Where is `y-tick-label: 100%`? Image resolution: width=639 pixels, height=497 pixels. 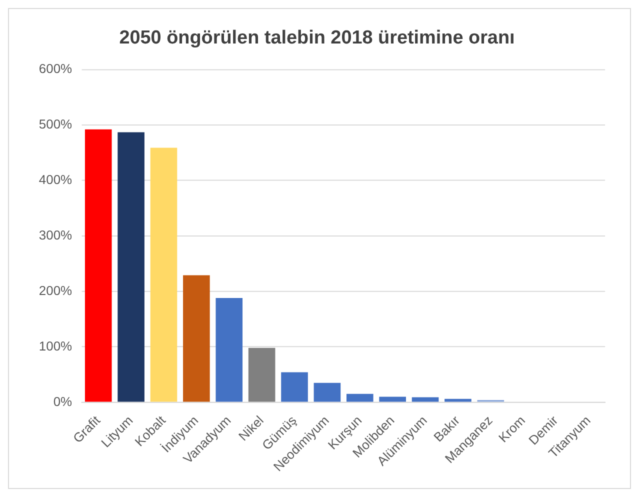 y-tick-label: 100% is located at coordinates (55, 346).